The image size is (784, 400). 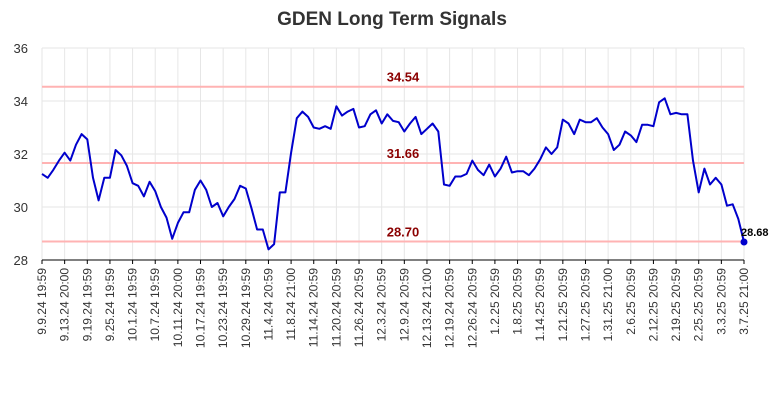 I want to click on last-value-marker-layer: 28.68, so click(x=754, y=236).